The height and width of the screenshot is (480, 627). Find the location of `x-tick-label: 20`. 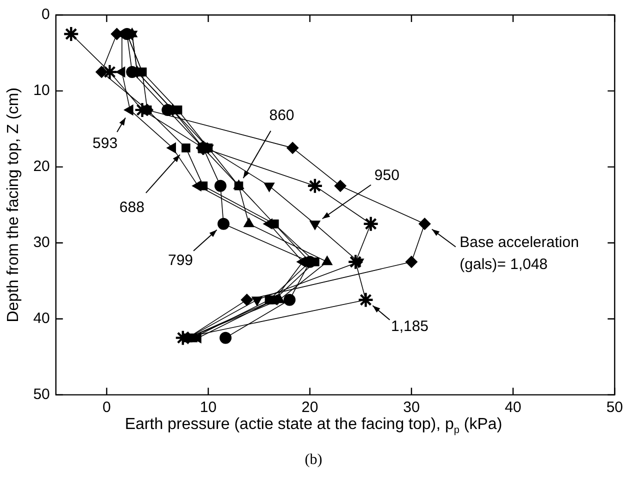

x-tick-label: 20 is located at coordinates (310, 407).